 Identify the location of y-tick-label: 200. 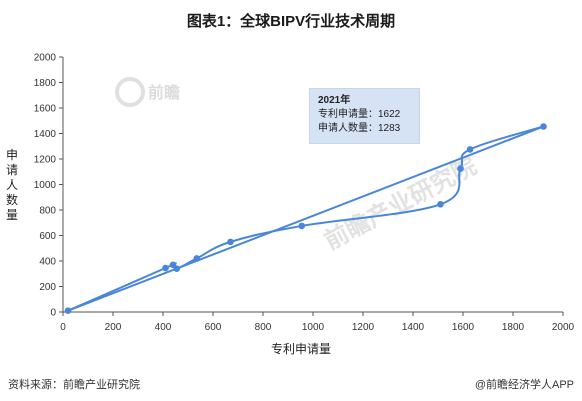
(47, 287).